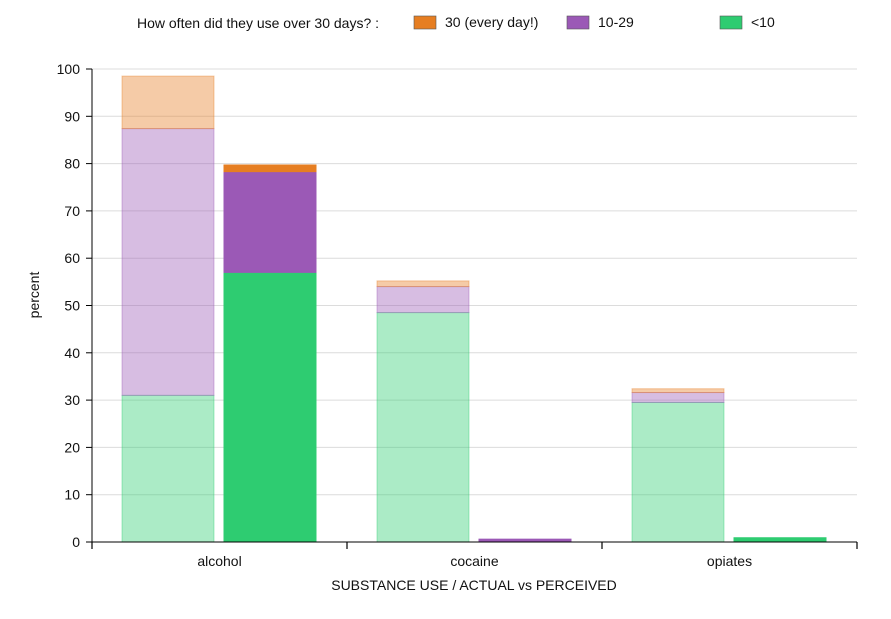  I want to click on y-tick-label: 50, so click(72, 306).